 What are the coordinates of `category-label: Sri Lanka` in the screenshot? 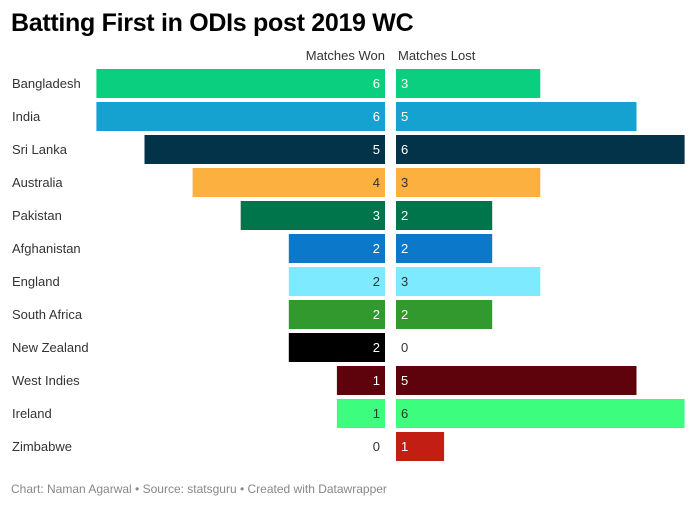 It's located at (40, 149).